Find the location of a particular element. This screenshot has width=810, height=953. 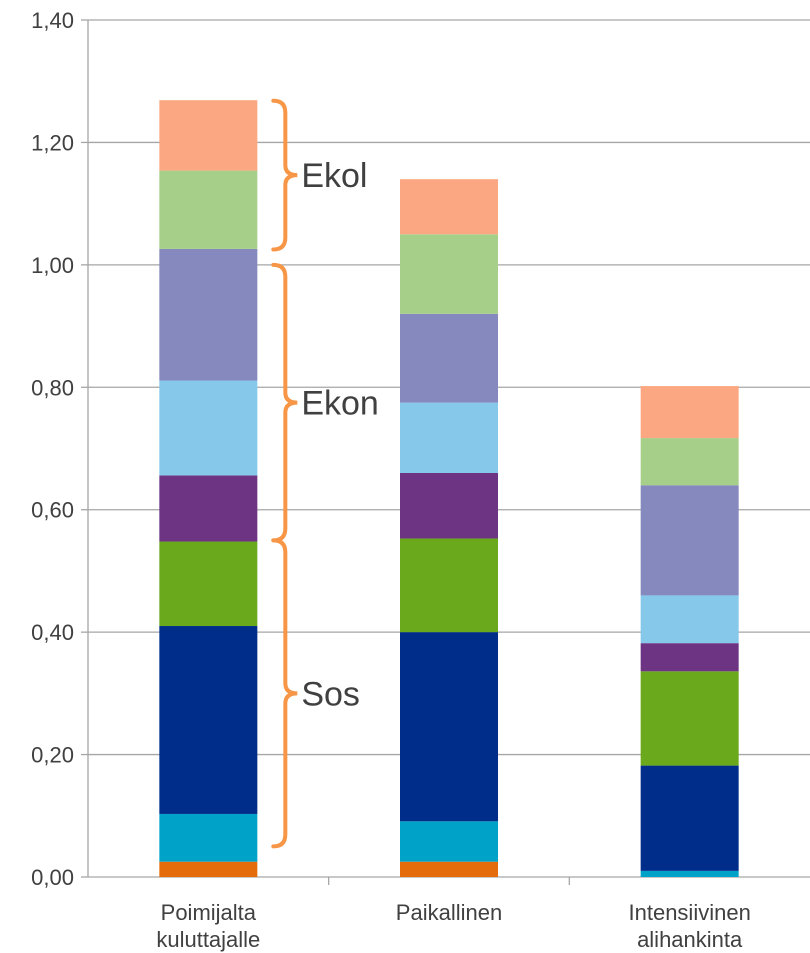

y-tick-label: 0,60 is located at coordinates (52, 510).